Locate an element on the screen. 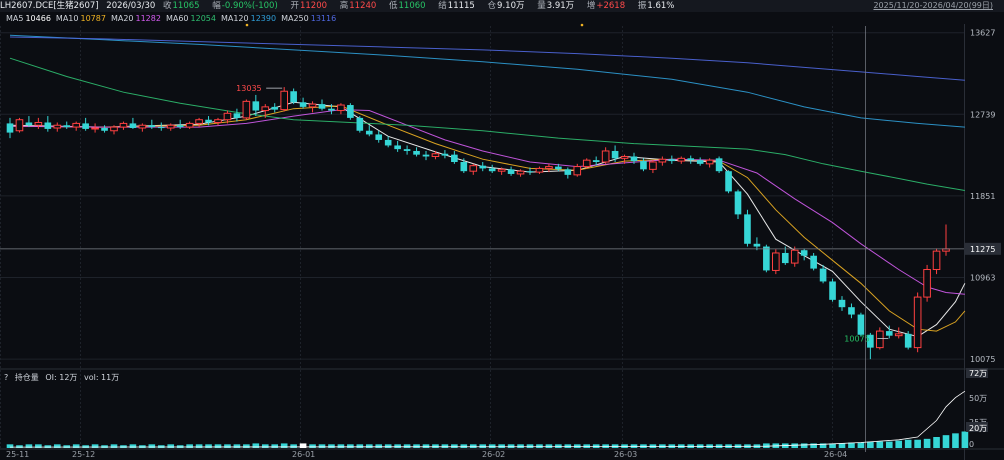 This screenshot has width=1004, height=460. close-label: 收 is located at coordinates (167, 6).